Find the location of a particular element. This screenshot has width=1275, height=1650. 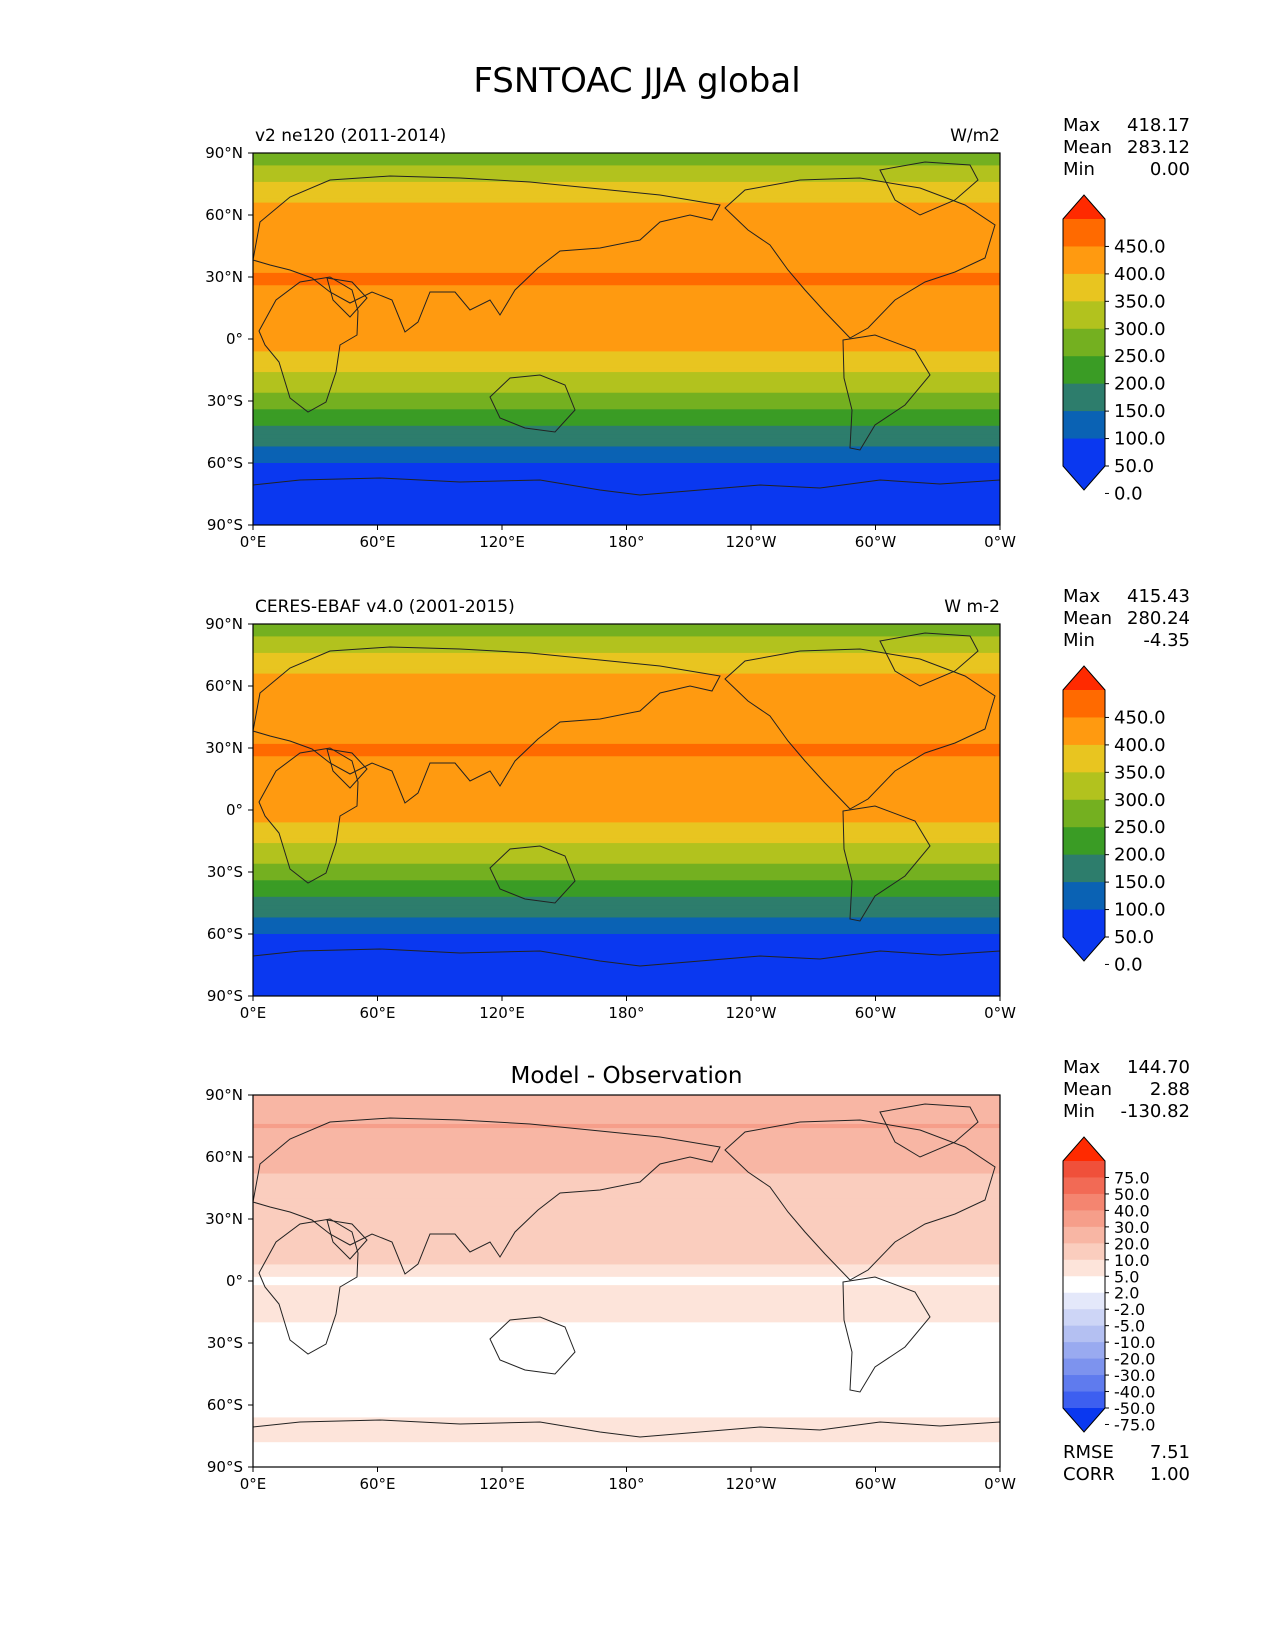

colorbar-label: 75.0 is located at coordinates (1132, 1177).